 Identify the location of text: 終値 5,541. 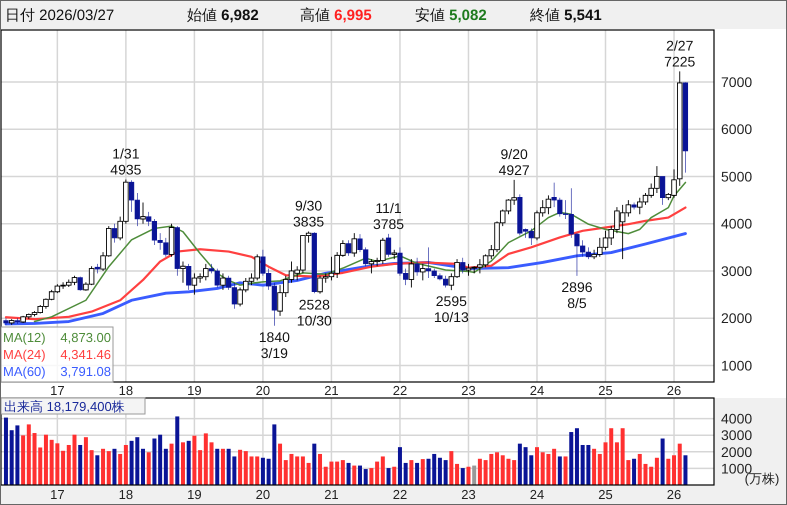
(565, 15).